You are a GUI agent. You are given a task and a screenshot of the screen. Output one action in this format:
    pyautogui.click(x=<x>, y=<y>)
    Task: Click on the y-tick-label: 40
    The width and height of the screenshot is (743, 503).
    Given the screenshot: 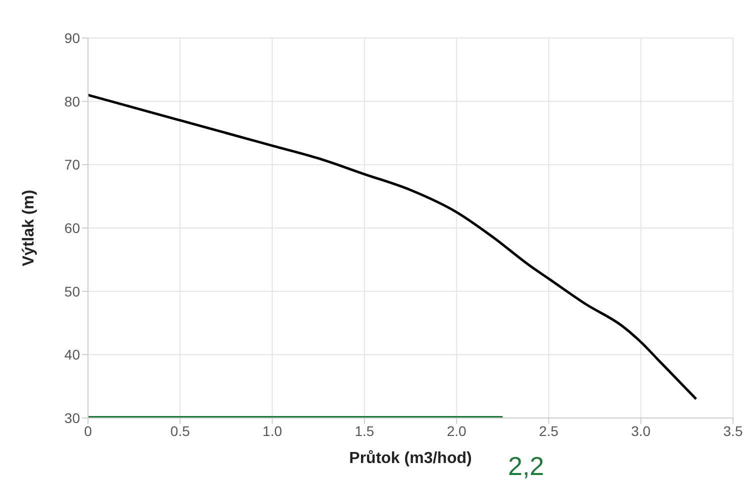 What is the action you would take?
    pyautogui.click(x=72, y=354)
    